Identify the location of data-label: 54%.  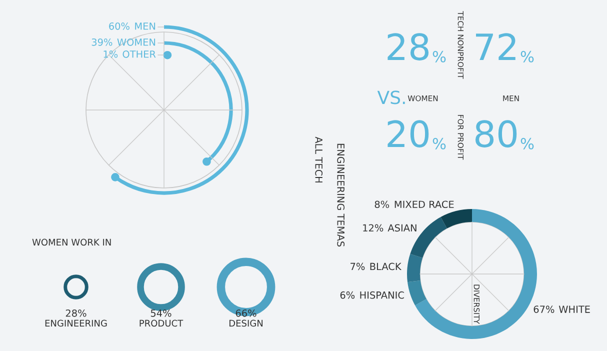
(161, 313).